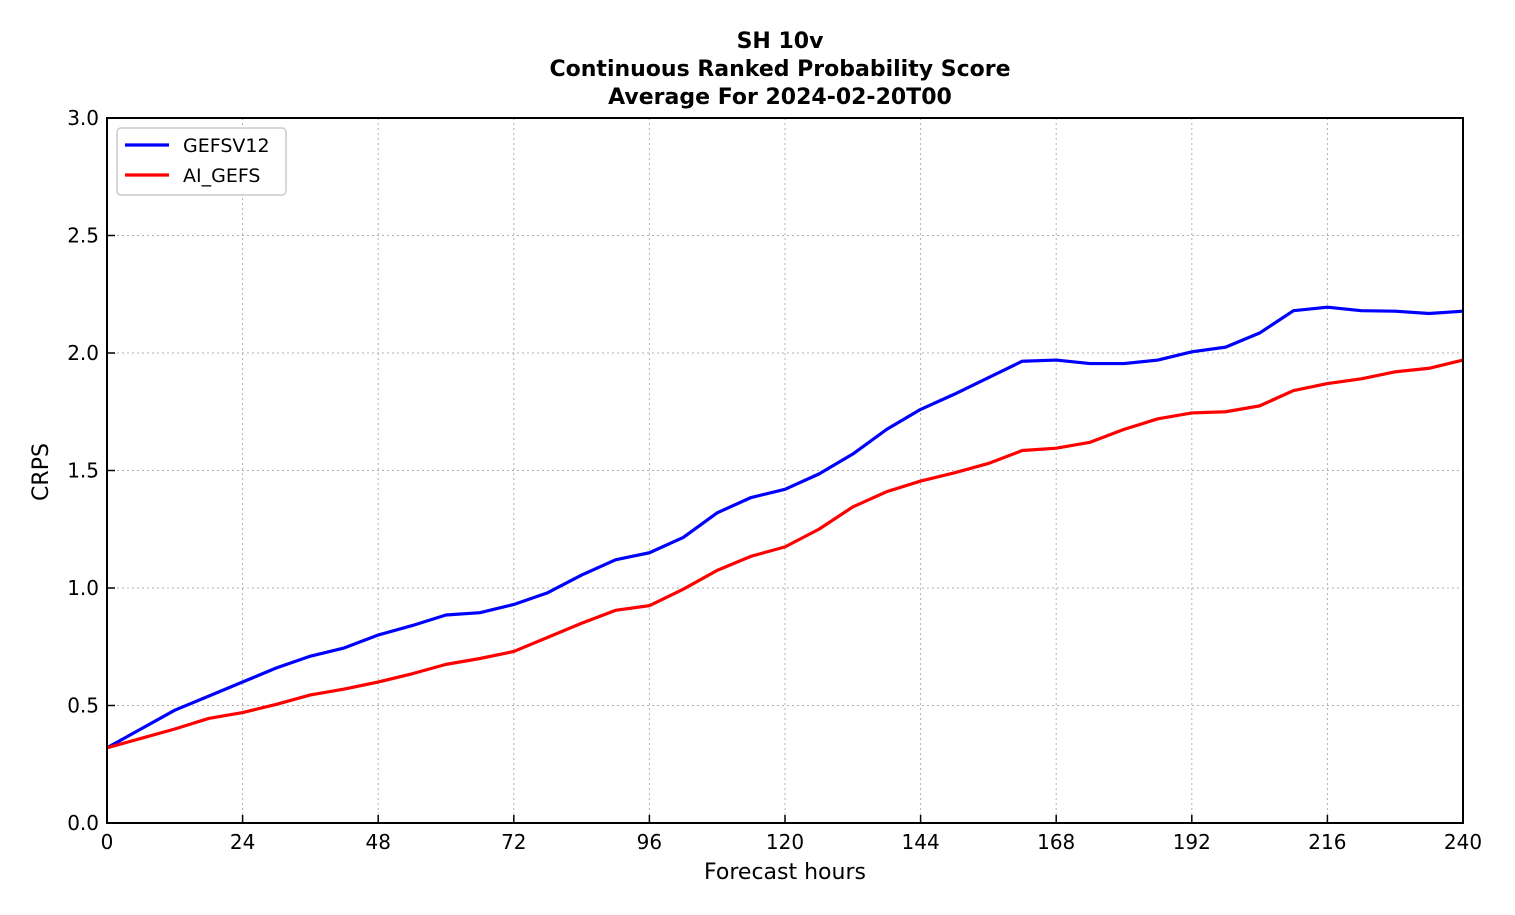 The image size is (1515, 915). I want to click on x-tick-label: 0, so click(107, 842).